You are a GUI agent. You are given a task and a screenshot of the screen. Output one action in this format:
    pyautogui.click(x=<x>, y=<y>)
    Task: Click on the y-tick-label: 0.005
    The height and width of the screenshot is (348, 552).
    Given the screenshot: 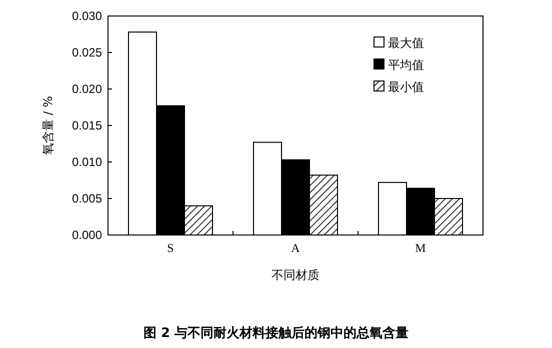 What is the action you would take?
    pyautogui.click(x=87, y=199)
    